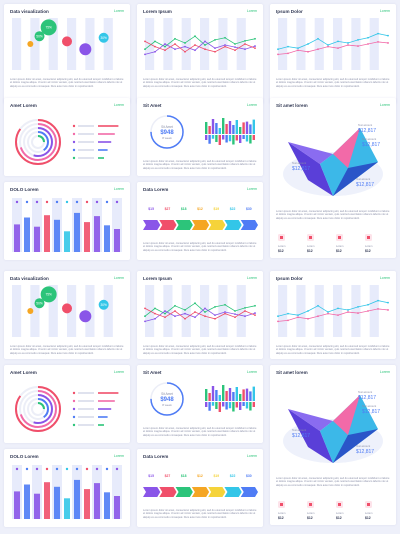 This screenshot has width=400, height=534. Describe the element at coordinates (152, 105) in the screenshot. I see `card-title: Sit Amet` at that location.